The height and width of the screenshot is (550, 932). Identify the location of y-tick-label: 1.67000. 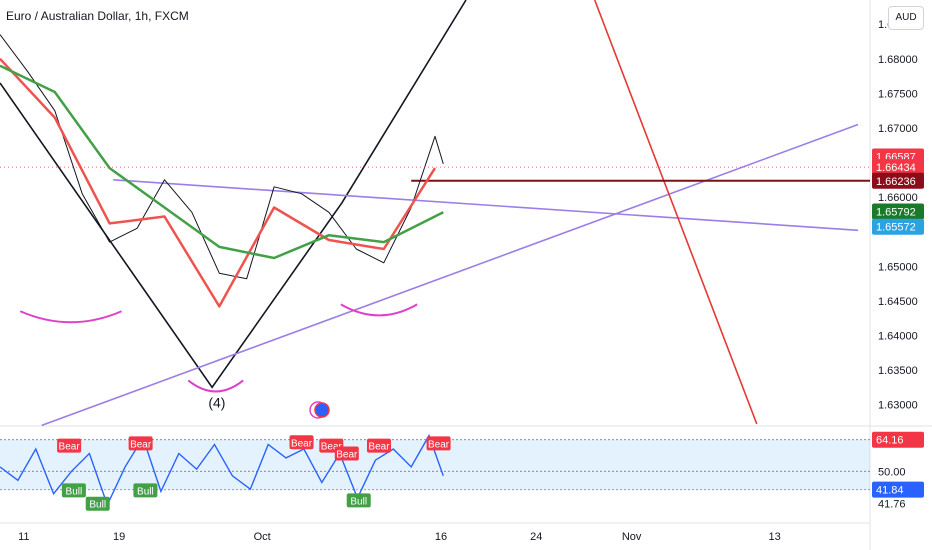
(898, 129).